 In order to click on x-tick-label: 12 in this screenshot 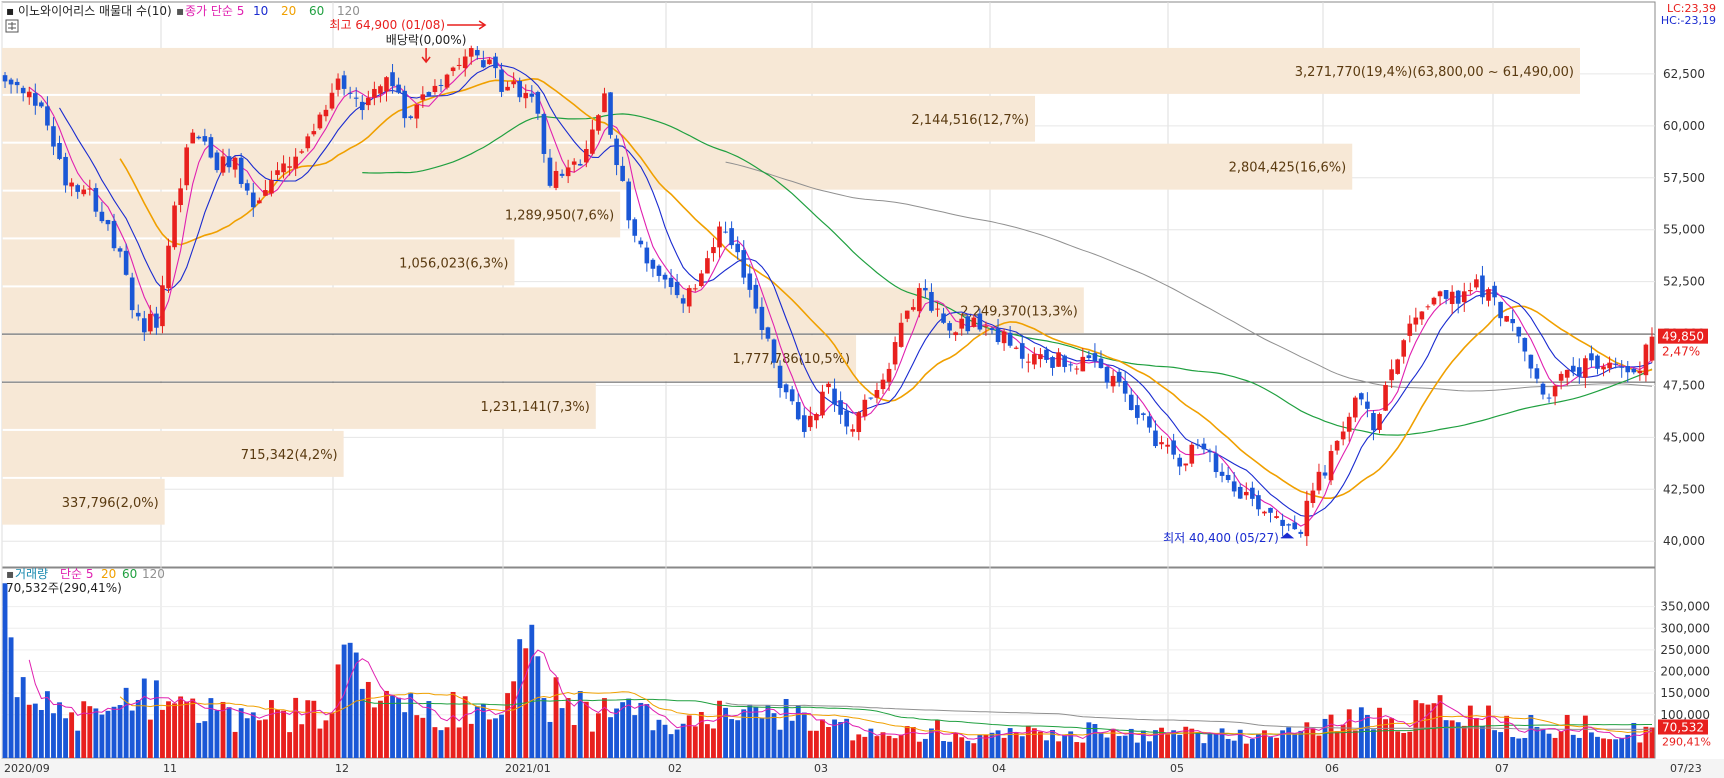, I will do `click(342, 768)`.